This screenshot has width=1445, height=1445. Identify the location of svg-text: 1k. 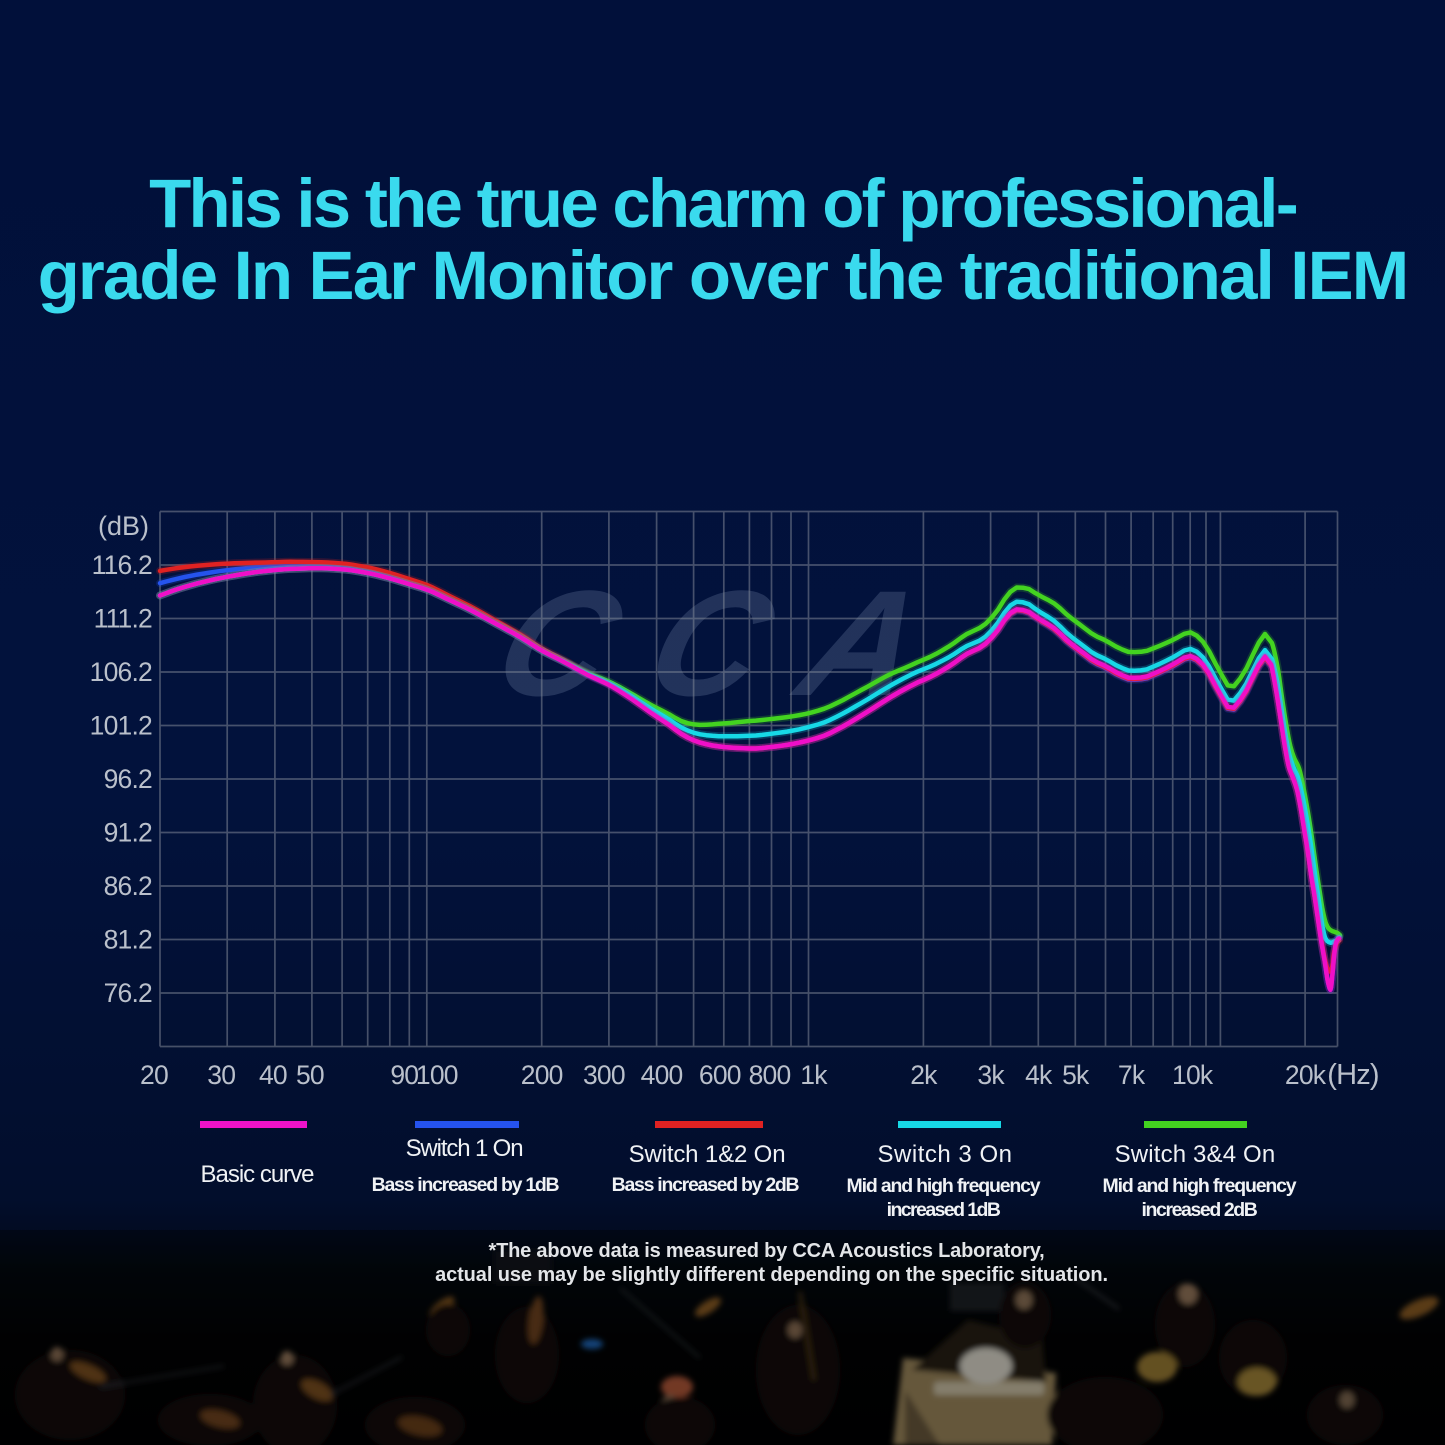
(814, 1075).